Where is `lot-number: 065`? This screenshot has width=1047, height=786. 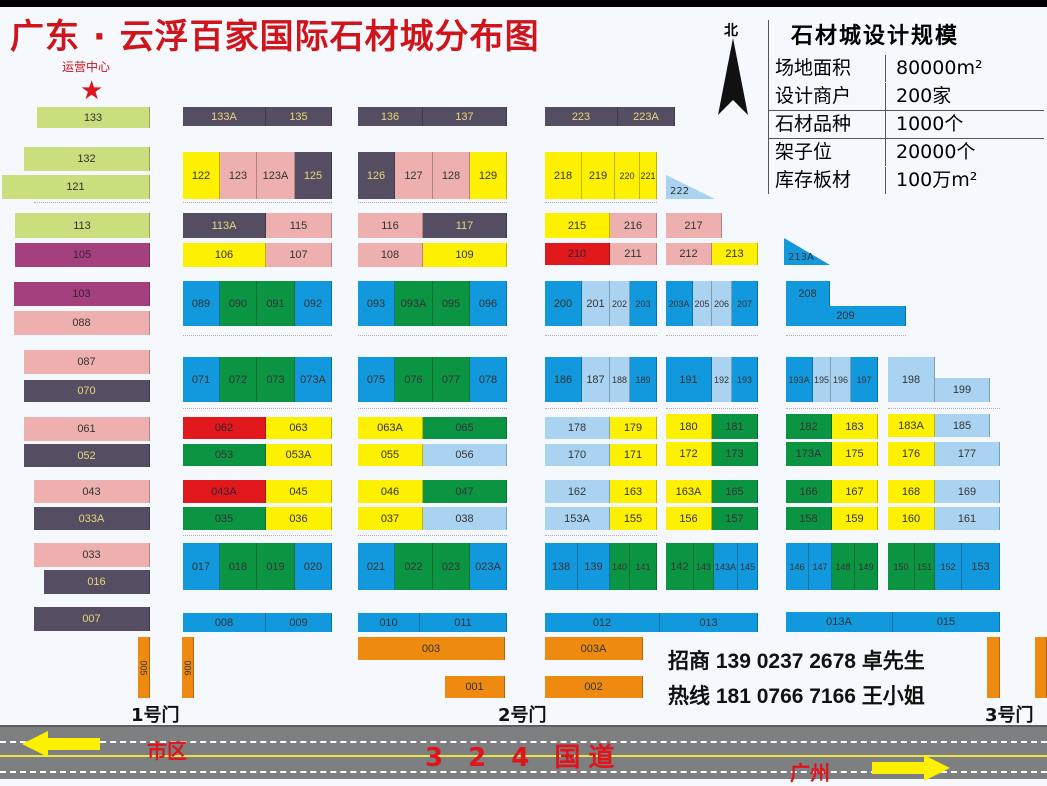 lot-number: 065 is located at coordinates (464, 428).